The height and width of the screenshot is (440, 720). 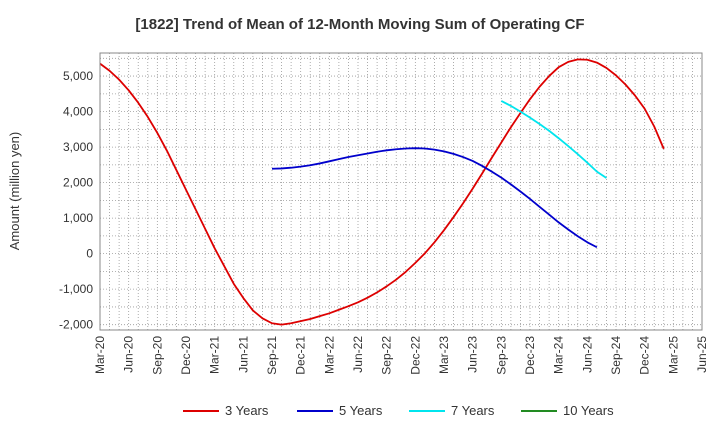 What do you see at coordinates (387, 355) in the screenshot?
I see `x-tick-label: Sep-22` at bounding box center [387, 355].